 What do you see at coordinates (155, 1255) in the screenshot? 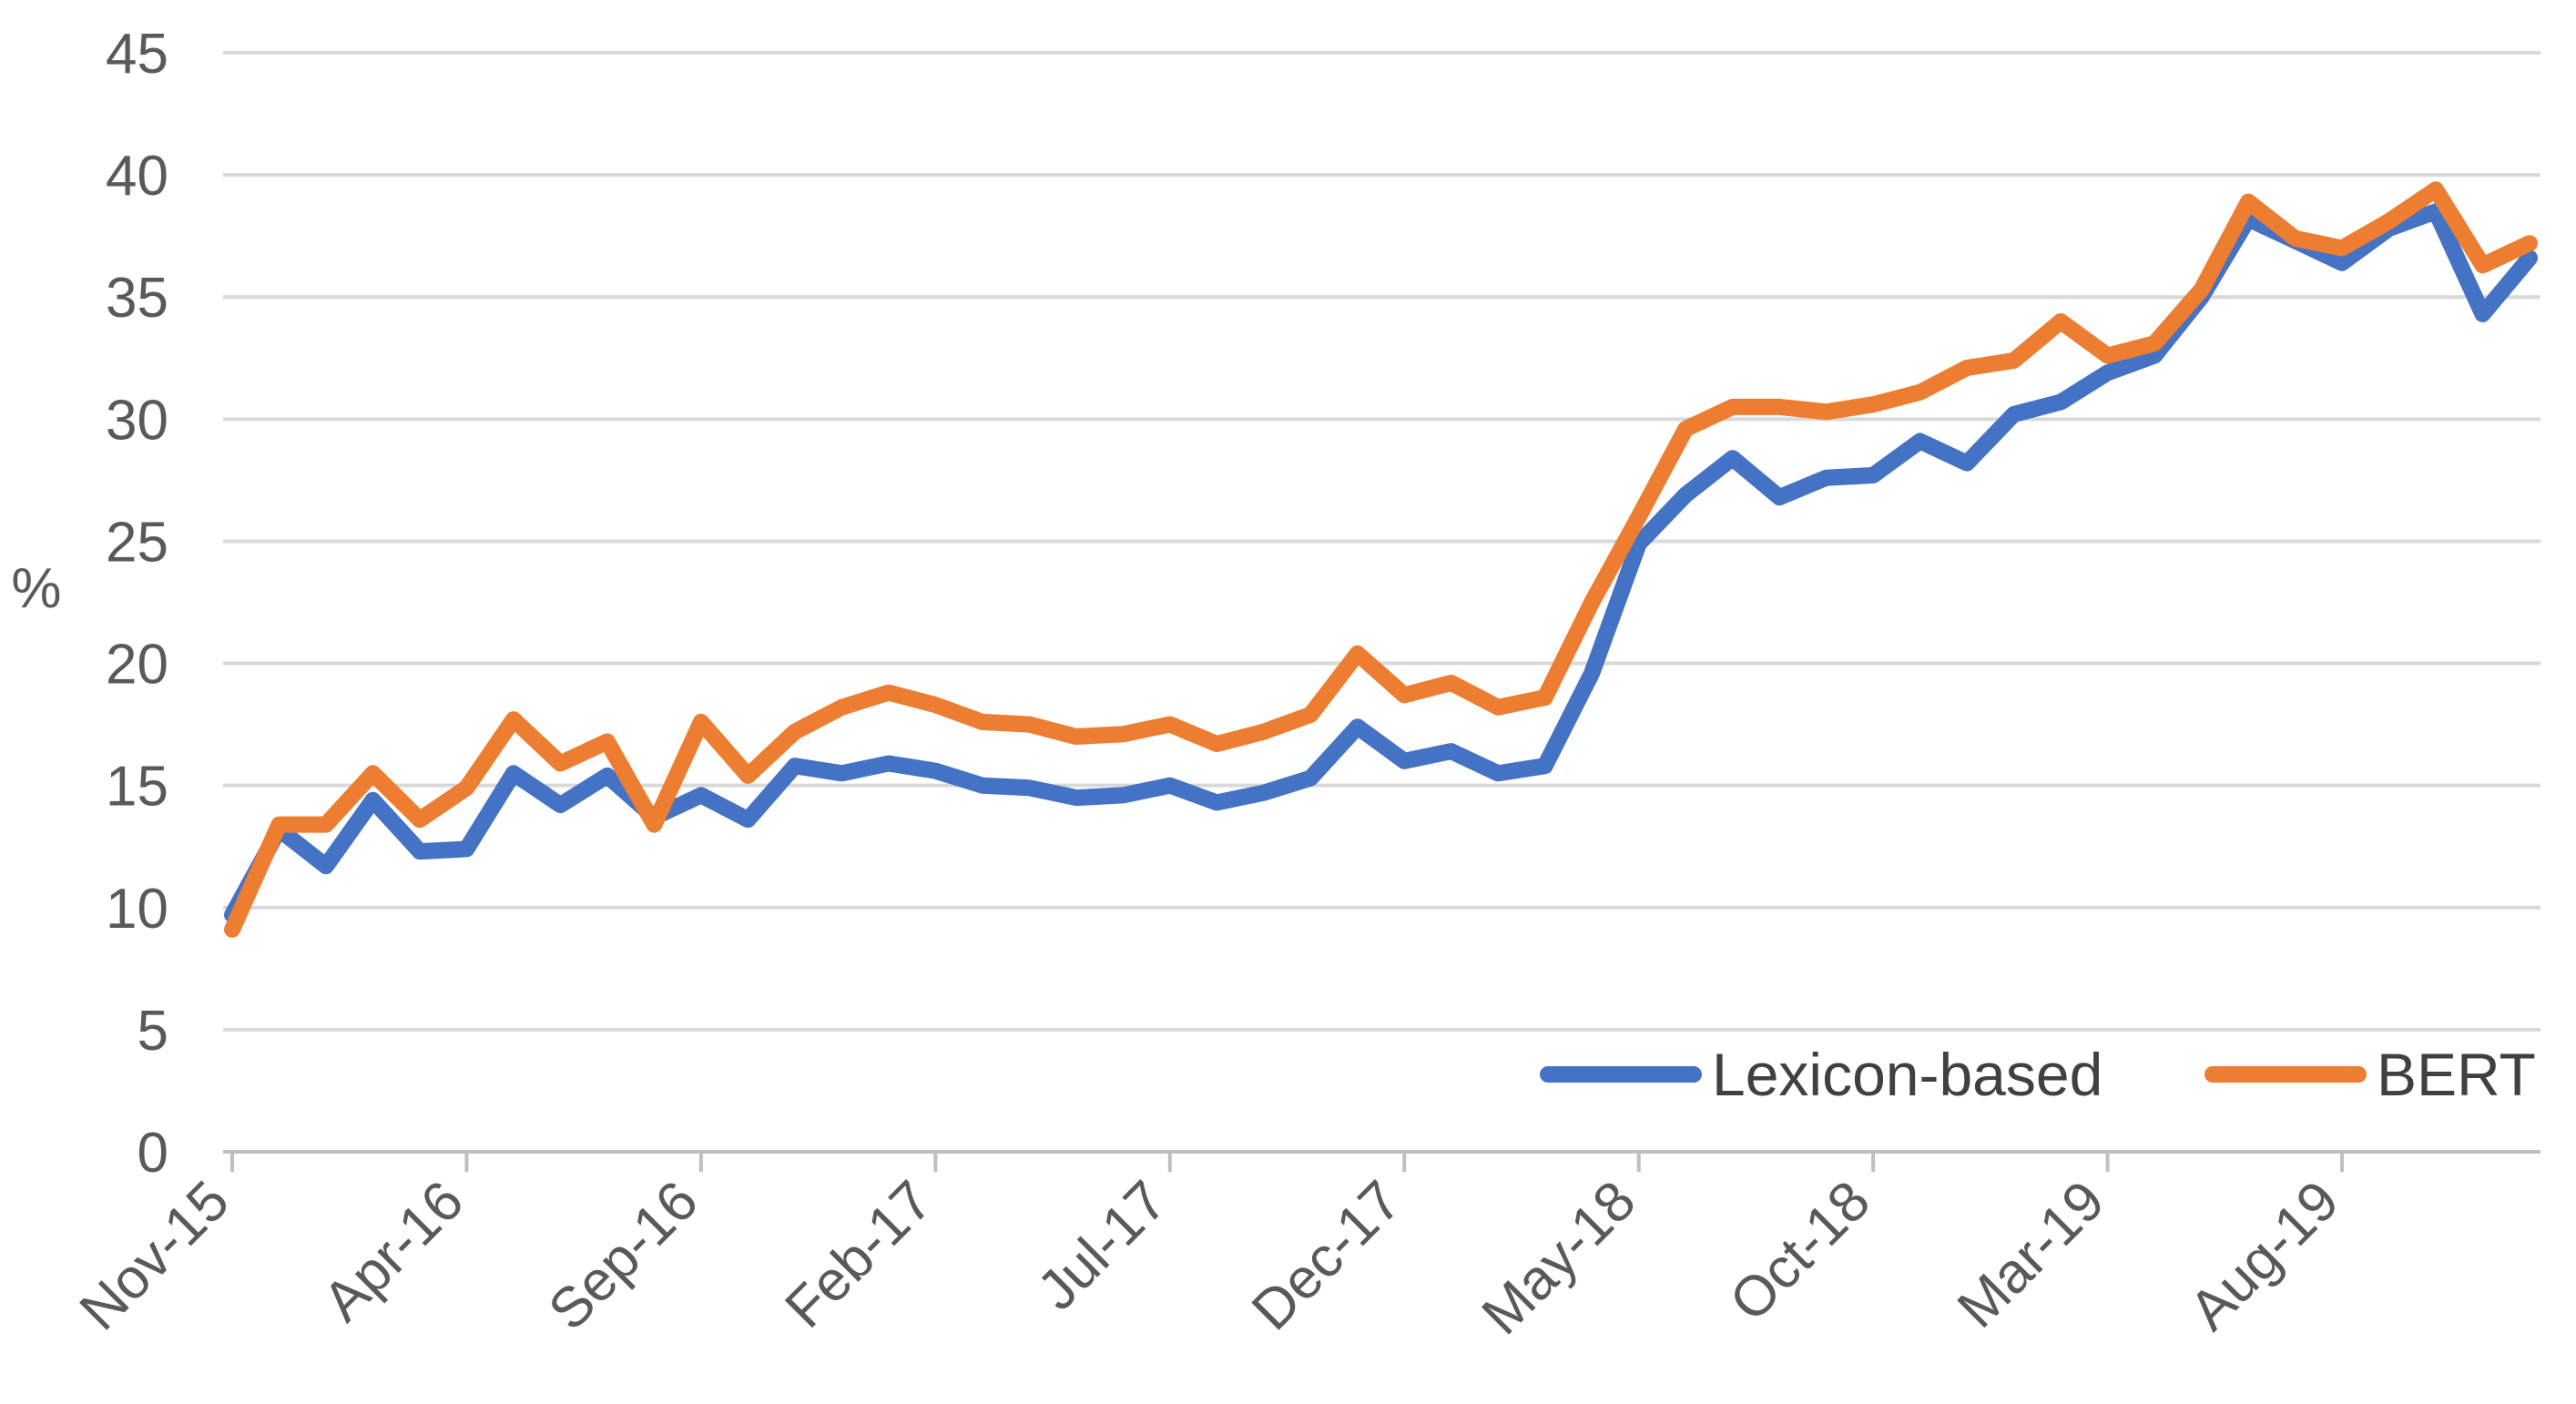
I see `x-tick-label: Nov-15` at bounding box center [155, 1255].